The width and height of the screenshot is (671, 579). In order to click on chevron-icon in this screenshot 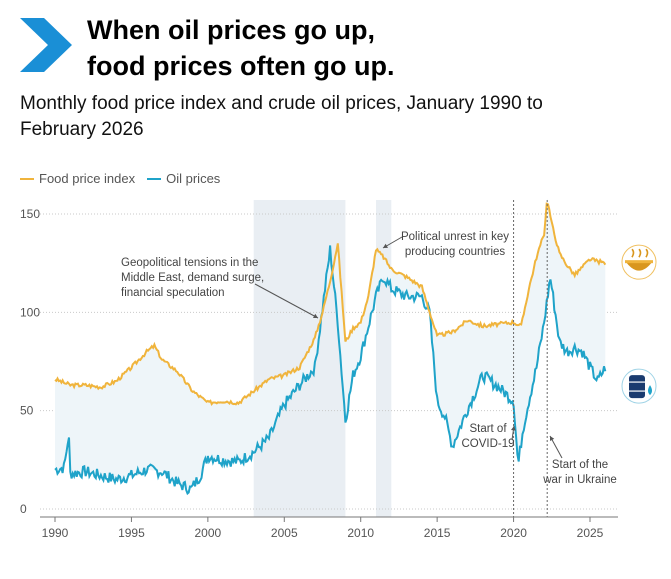, I will do `click(46, 45)`.